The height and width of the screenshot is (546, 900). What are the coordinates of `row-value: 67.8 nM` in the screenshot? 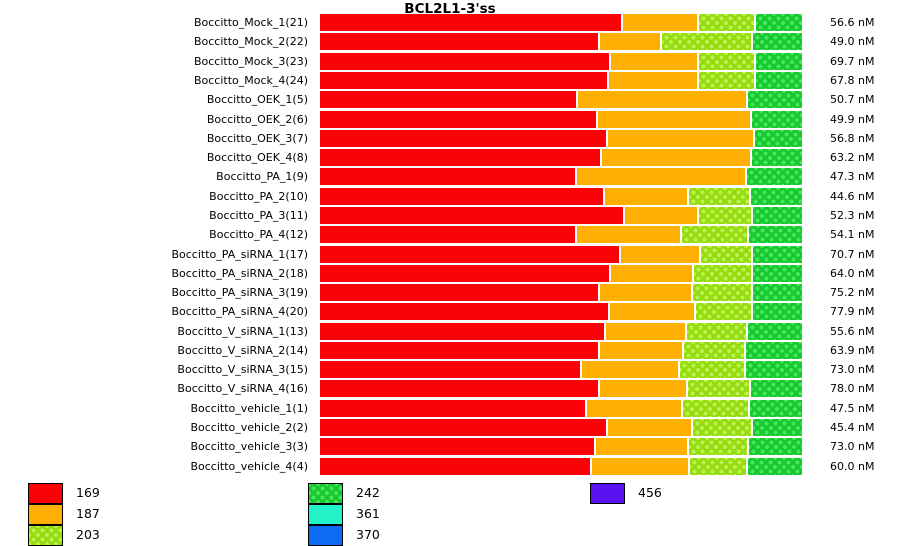 It's located at (852, 80).